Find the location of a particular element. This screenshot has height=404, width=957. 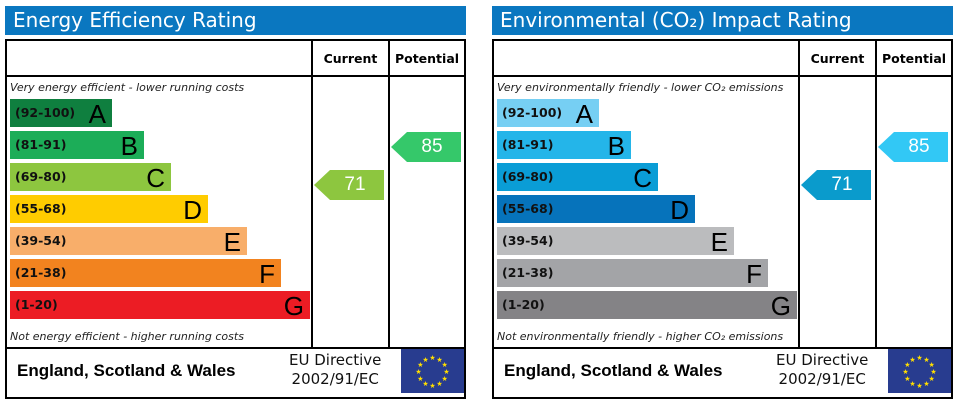

band-letter: E is located at coordinates (719, 242).